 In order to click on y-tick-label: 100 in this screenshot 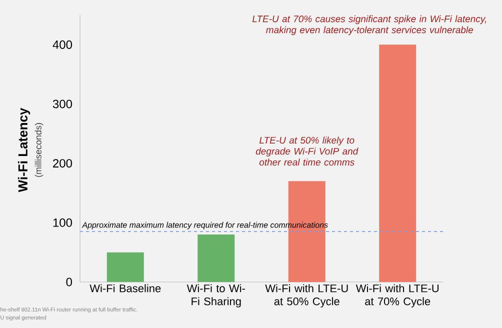, I will do `click(62, 222)`.